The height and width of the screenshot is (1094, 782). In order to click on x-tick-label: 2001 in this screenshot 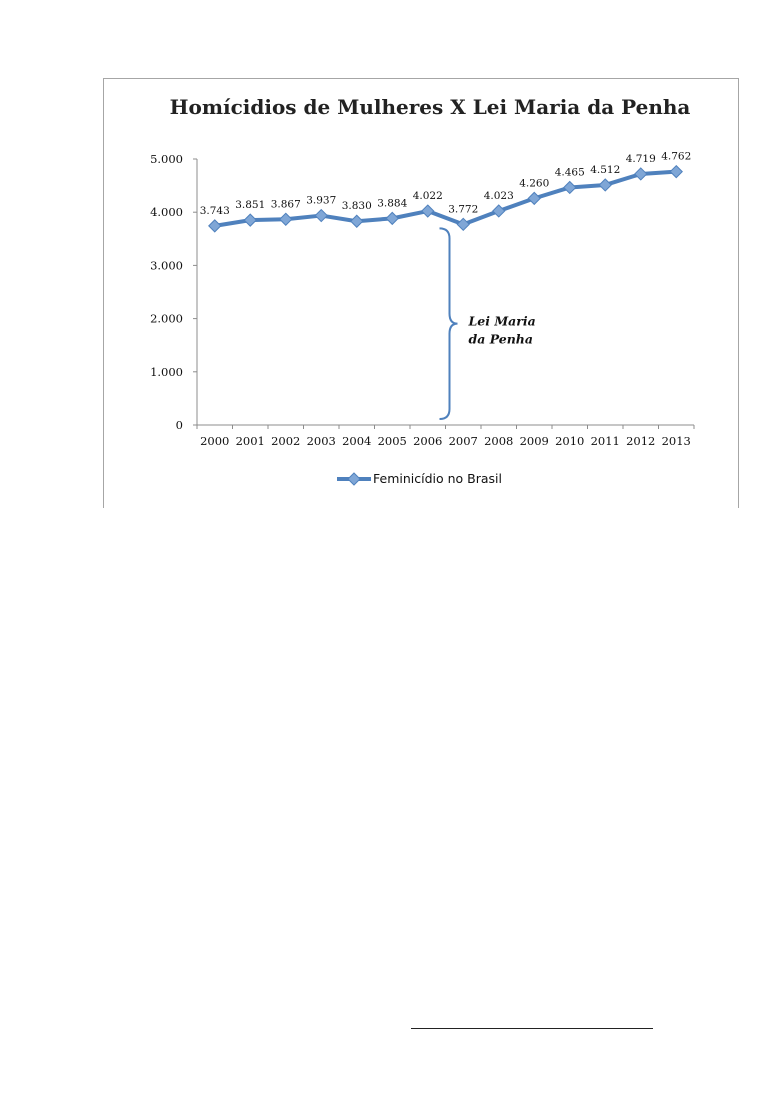, I will do `click(250, 441)`.